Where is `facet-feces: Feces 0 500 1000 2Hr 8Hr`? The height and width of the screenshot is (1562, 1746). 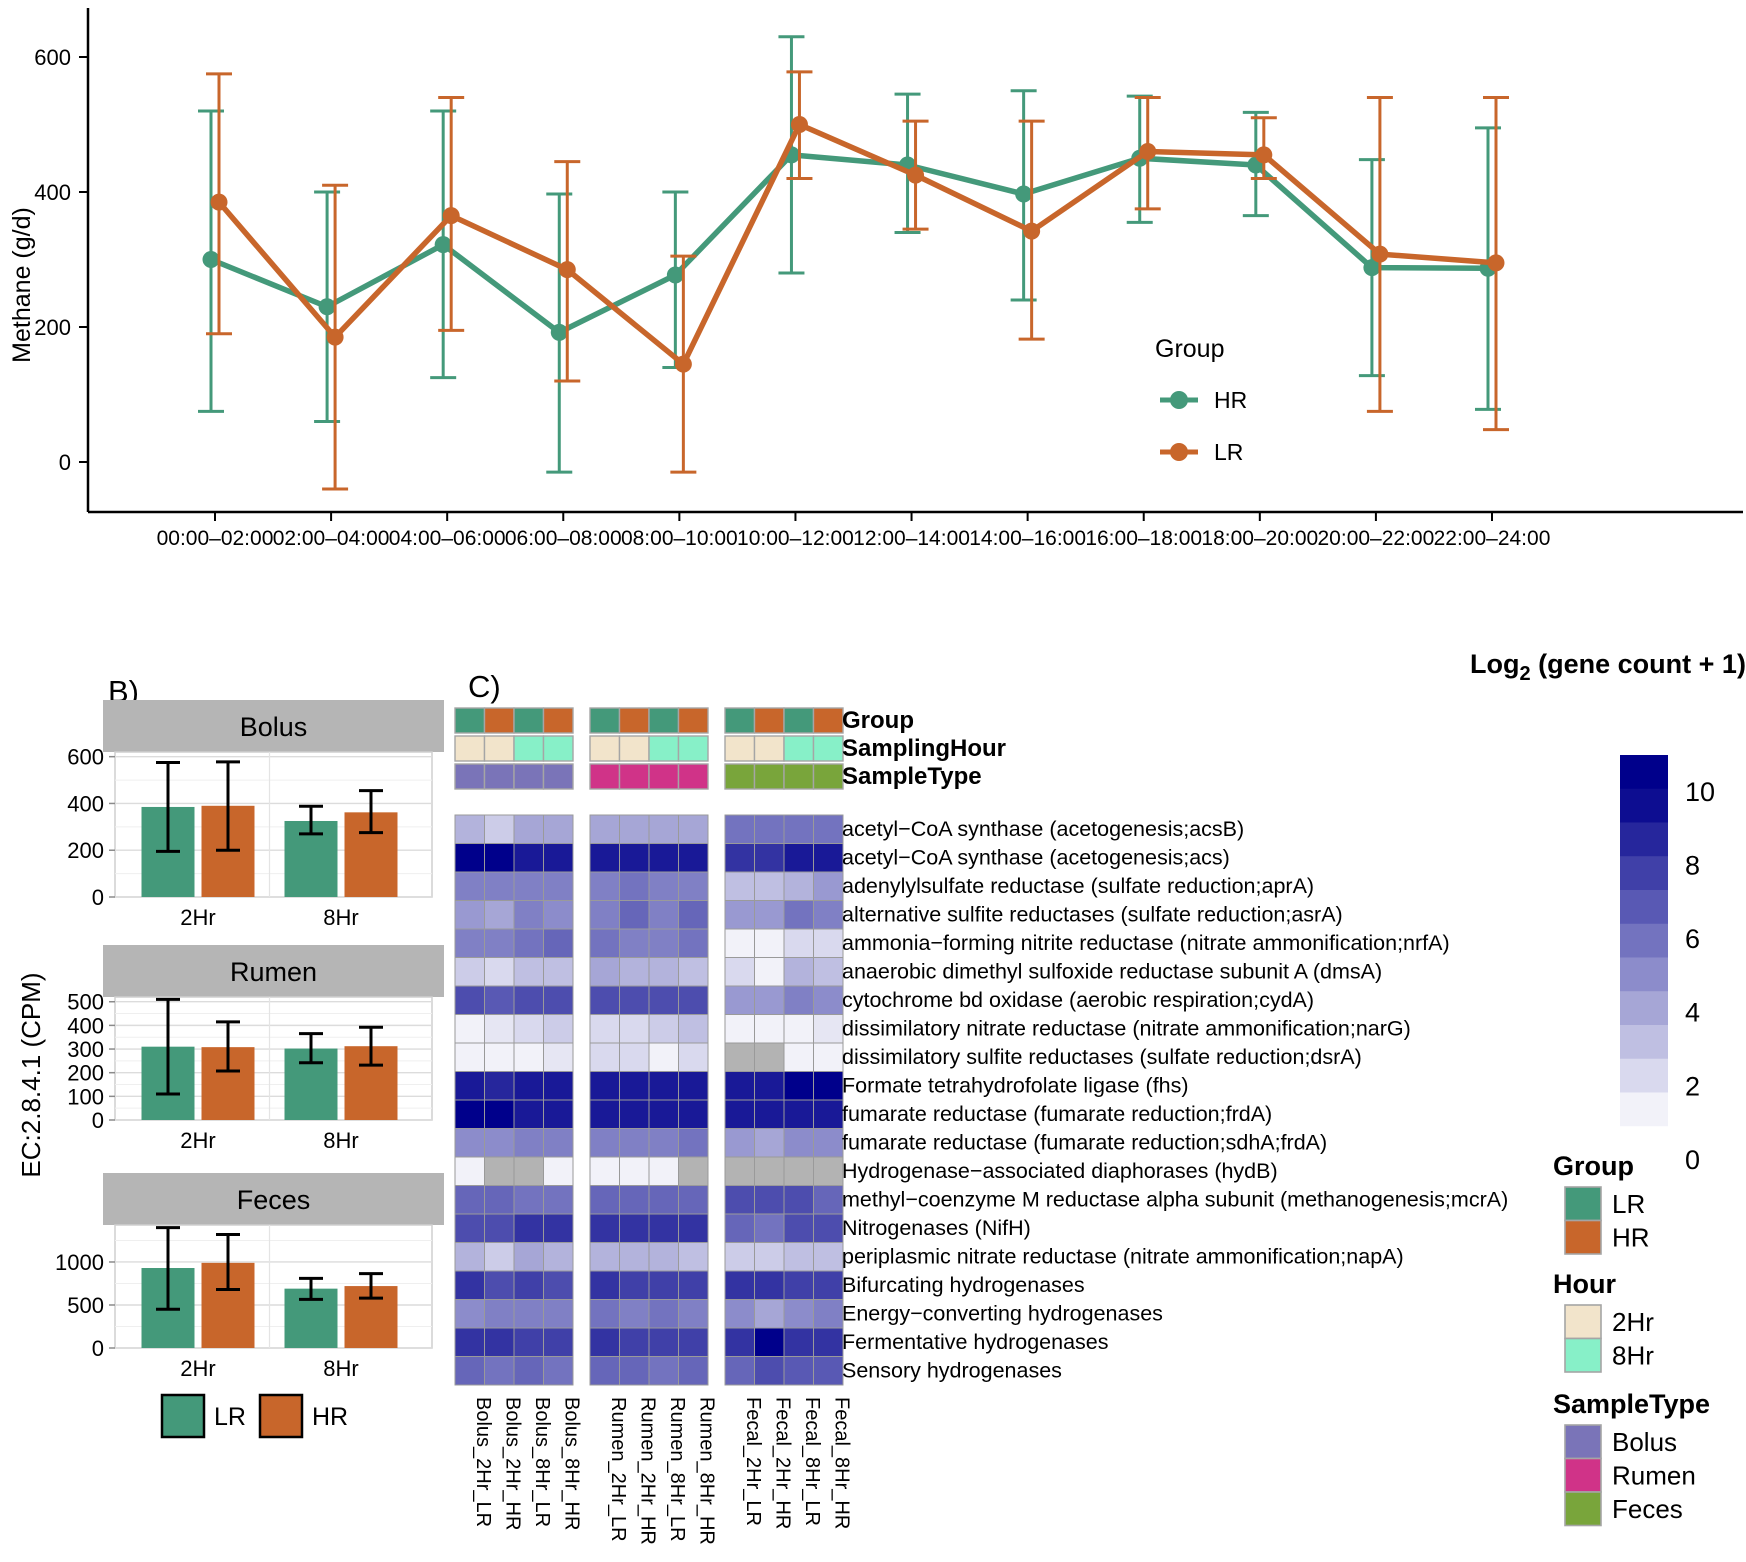 facet-feces: Feces 0 500 1000 2Hr 8Hr is located at coordinates (249, 1277).